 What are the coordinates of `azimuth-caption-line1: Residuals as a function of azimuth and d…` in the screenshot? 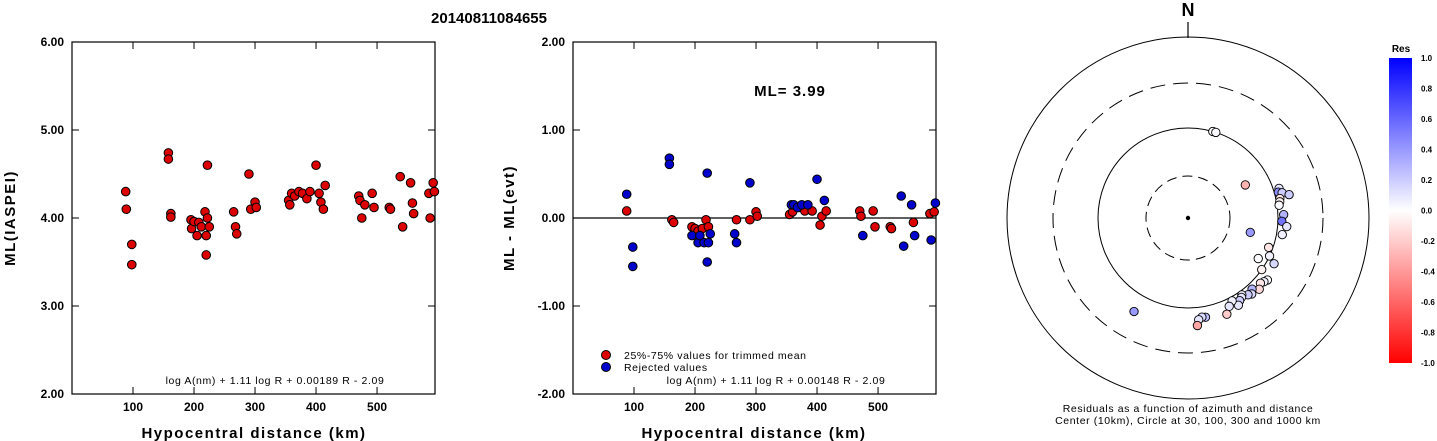 It's located at (1188, 409).